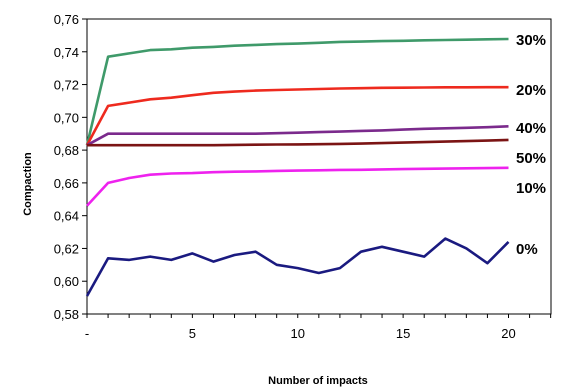 The width and height of the screenshot is (568, 388). What do you see at coordinates (66, 314) in the screenshot?
I see `y-tick-label: 0,58` at bounding box center [66, 314].